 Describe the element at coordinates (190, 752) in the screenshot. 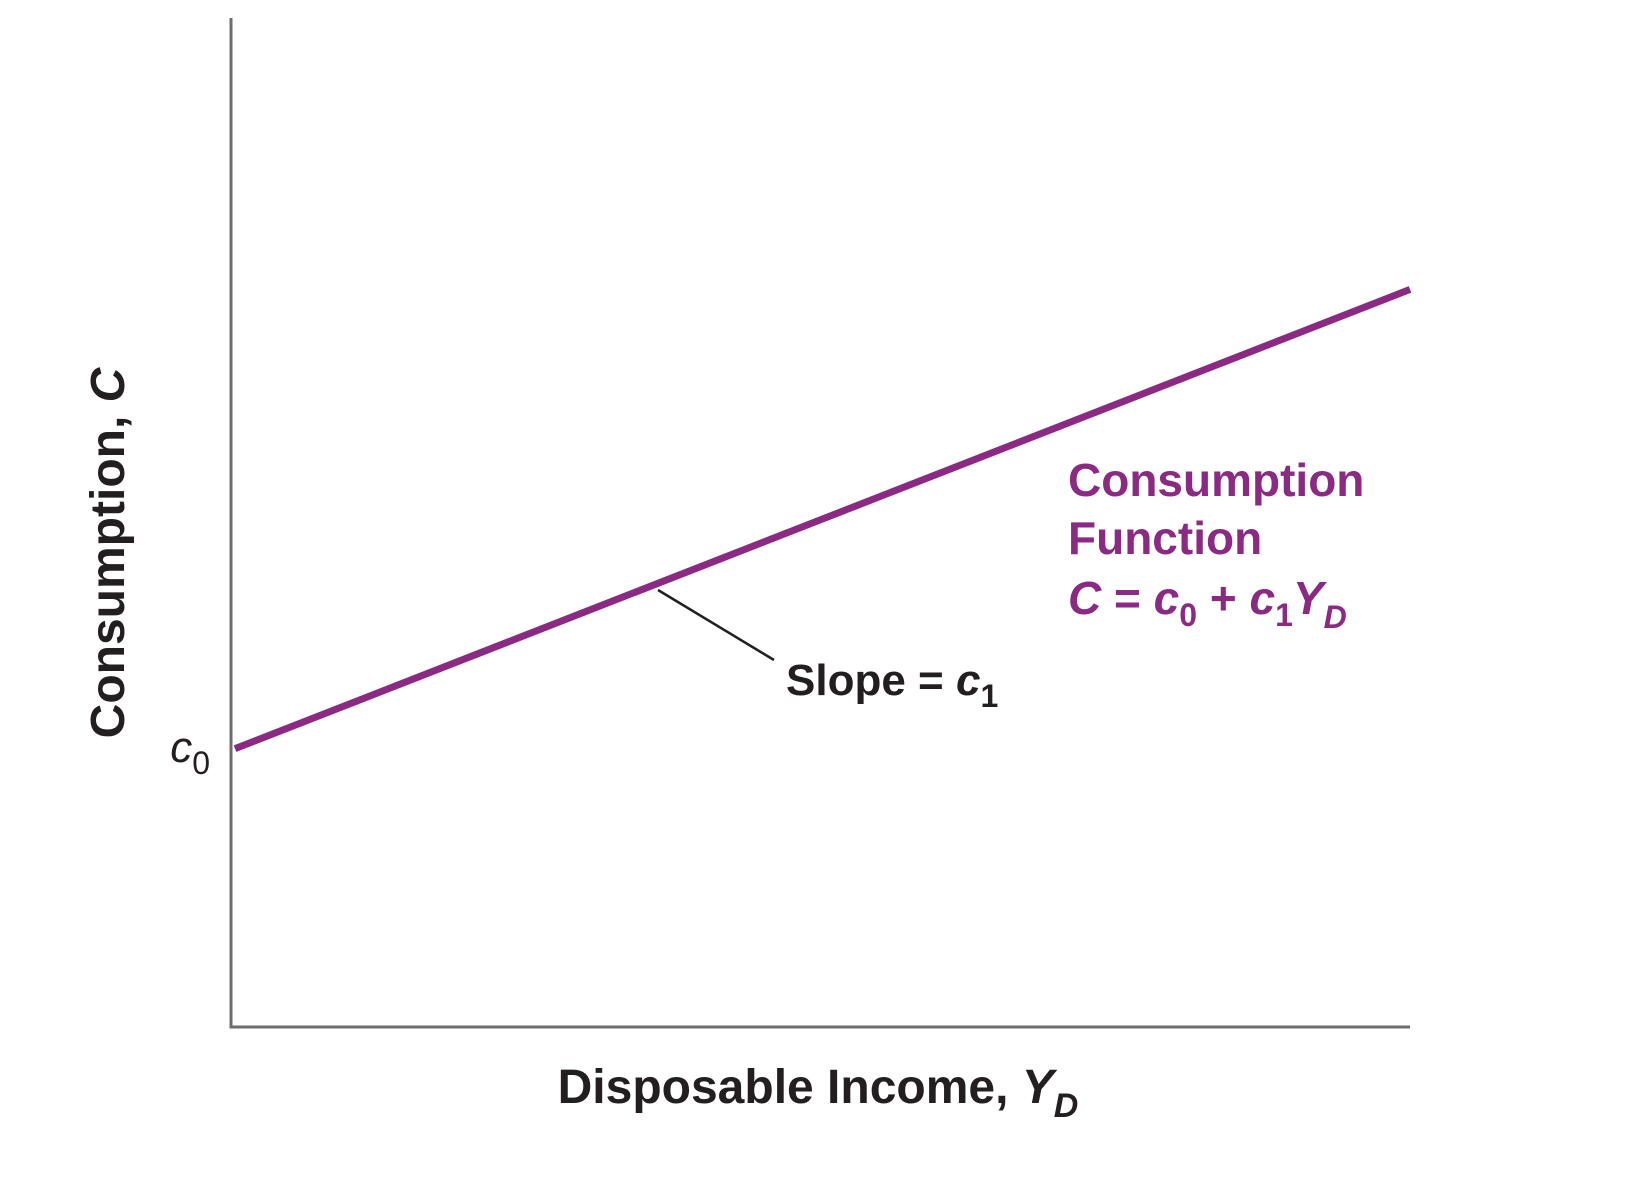

I see `y-tick-label-c0: c0` at that location.